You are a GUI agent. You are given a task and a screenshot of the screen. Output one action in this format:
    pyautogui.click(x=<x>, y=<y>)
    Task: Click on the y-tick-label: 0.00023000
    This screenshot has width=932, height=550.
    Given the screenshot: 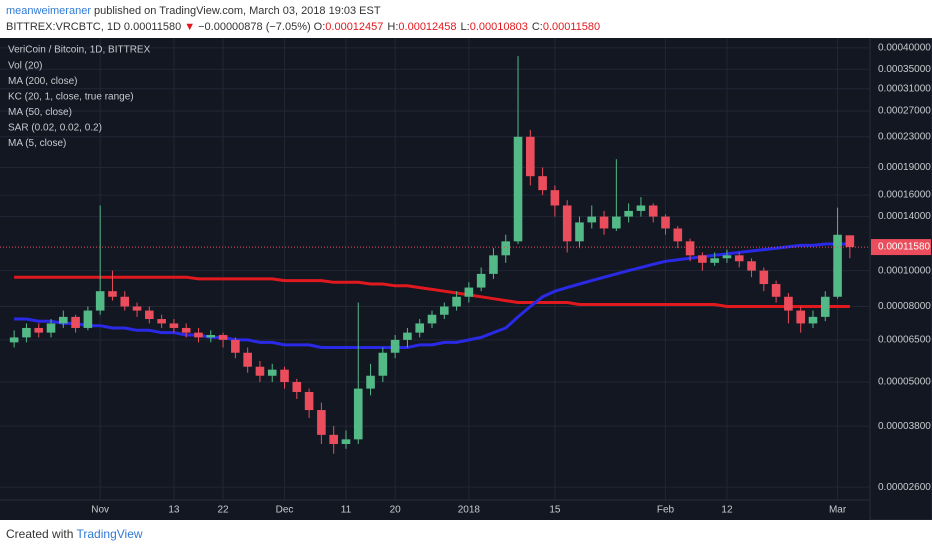 What is the action you would take?
    pyautogui.click(x=904, y=136)
    